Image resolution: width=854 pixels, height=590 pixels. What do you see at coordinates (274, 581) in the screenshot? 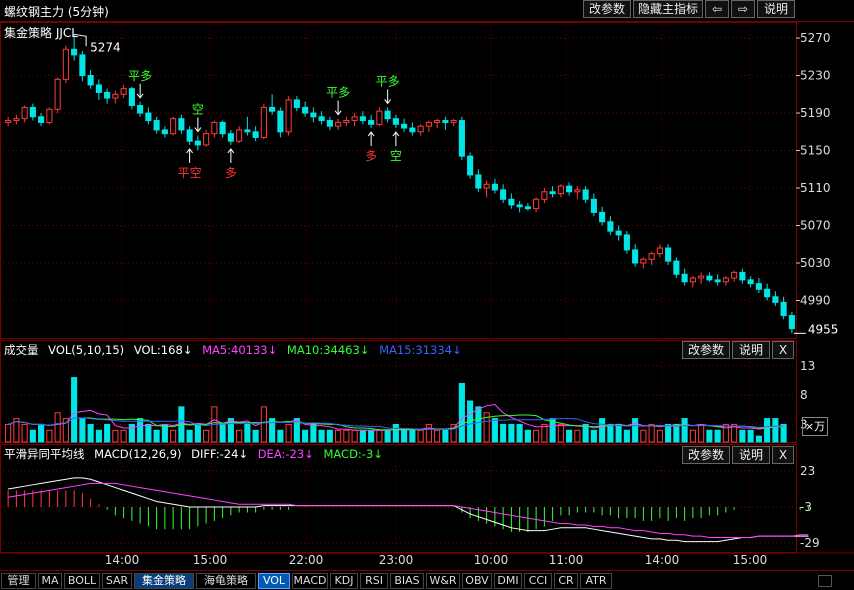
I see `tab-vol: VOL` at bounding box center [274, 581].